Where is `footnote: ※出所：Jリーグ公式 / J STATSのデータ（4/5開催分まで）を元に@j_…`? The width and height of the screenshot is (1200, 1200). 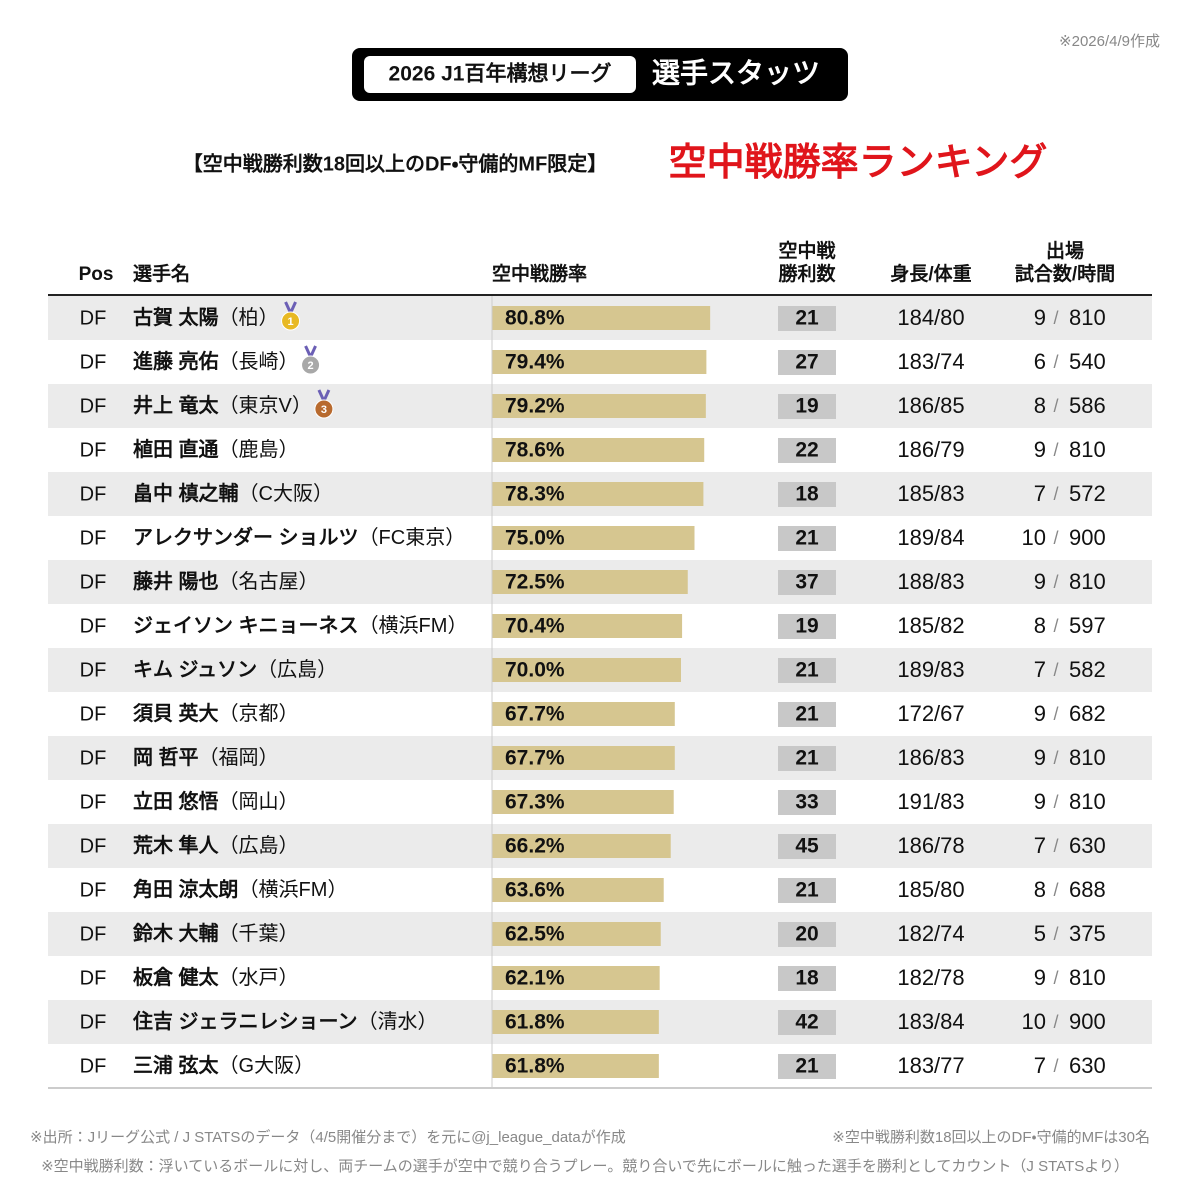 footnote: ※出所：Jリーグ公式 / J STATSのデータ（4/5開催分まで）を元に@j_… is located at coordinates (328, 1137).